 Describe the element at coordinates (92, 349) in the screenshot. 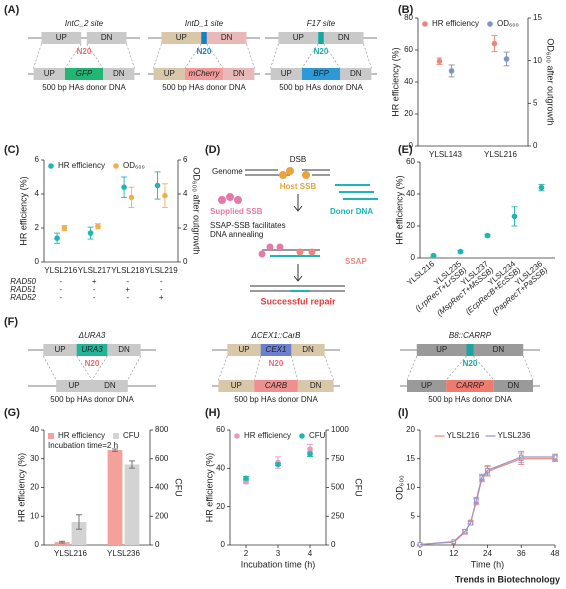

I see `locus-label: URA3` at that location.